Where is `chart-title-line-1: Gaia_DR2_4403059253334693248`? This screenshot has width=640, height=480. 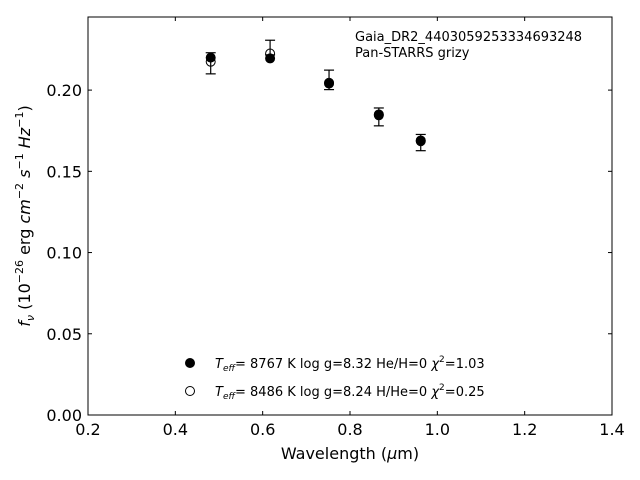
chart-title-line-1: Gaia_DR2_4403059253334693248 is located at coordinates (468, 37).